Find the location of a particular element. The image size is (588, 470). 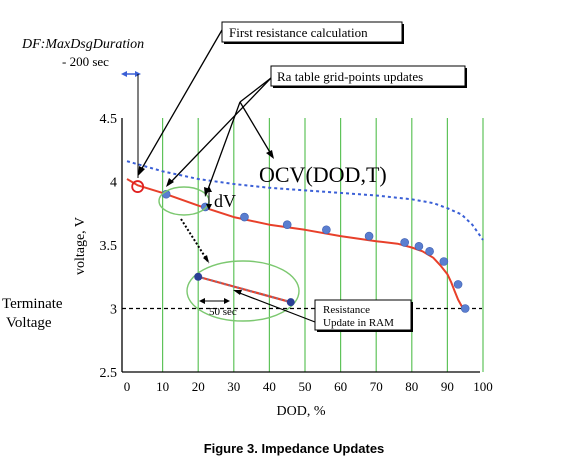

first-resistance-pointer is located at coordinates (181, 100).